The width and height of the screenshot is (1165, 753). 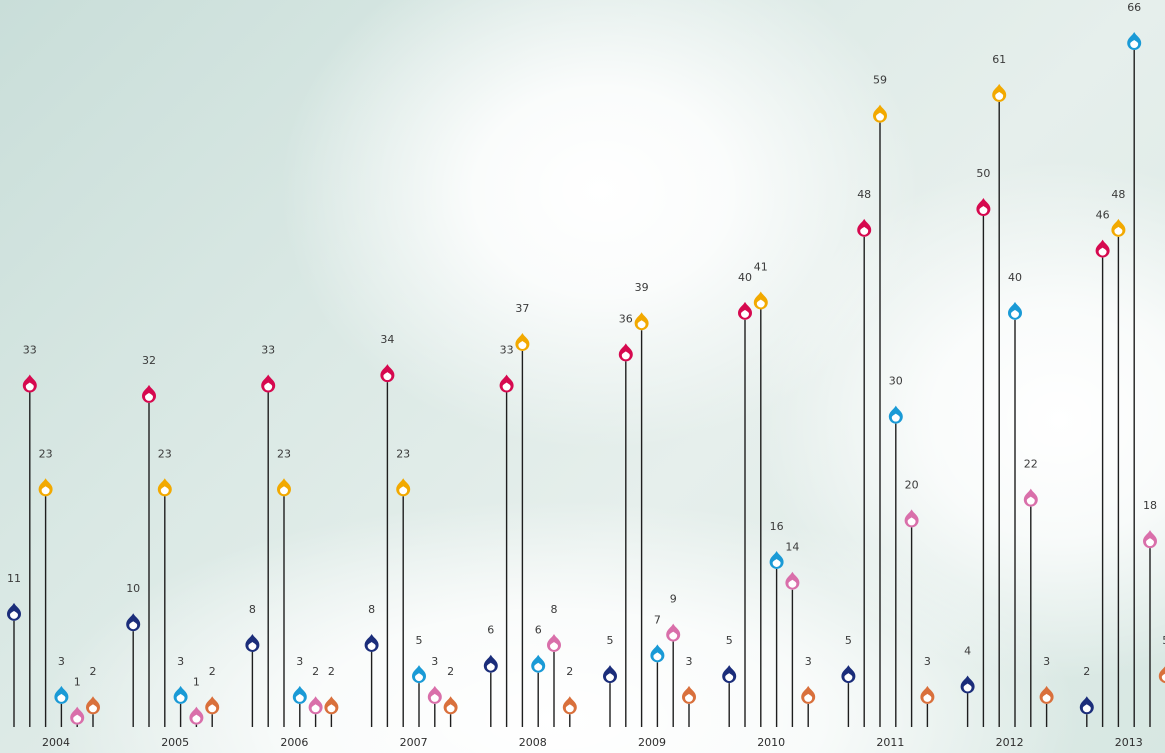 What do you see at coordinates (912, 484) in the screenshot?
I see `value-label-2011-4: 20` at bounding box center [912, 484].